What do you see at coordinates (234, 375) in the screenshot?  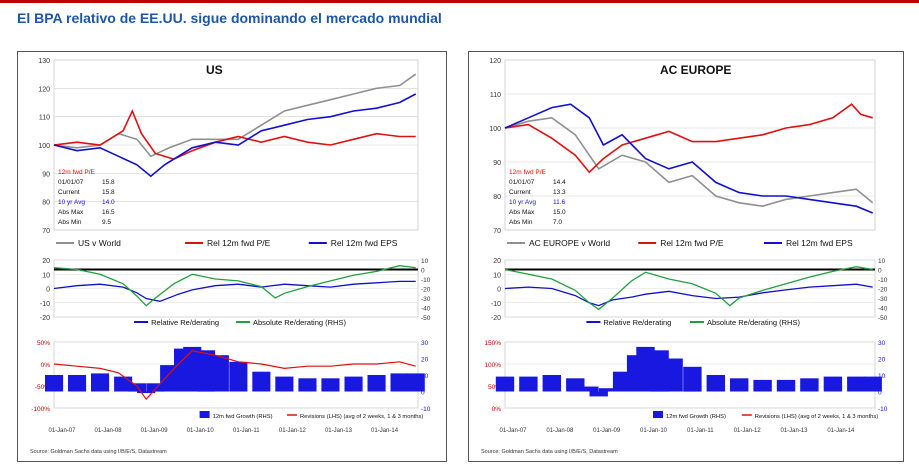 I see `us-bot-revisions-line` at bounding box center [234, 375].